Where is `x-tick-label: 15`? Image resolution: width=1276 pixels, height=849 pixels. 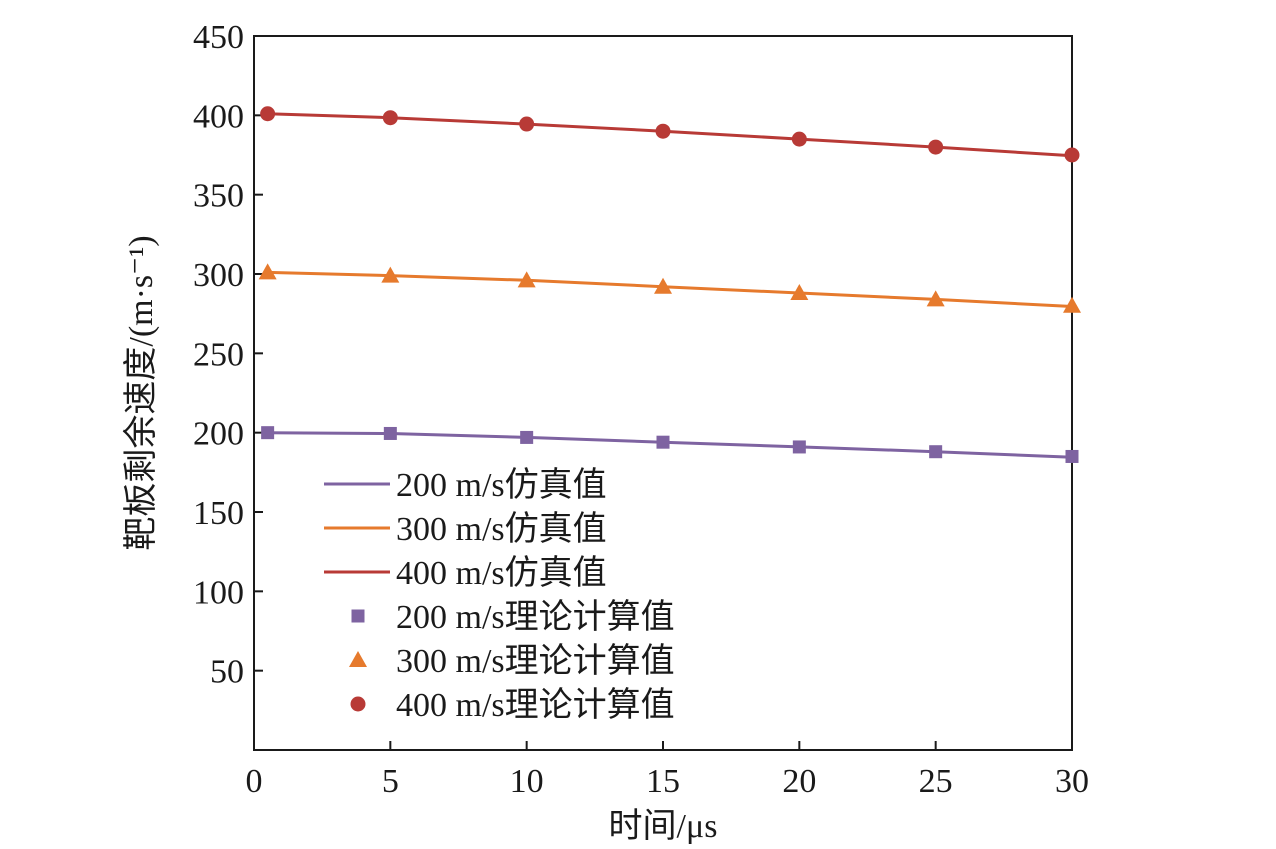
x-tick-label: 15 is located at coordinates (663, 781).